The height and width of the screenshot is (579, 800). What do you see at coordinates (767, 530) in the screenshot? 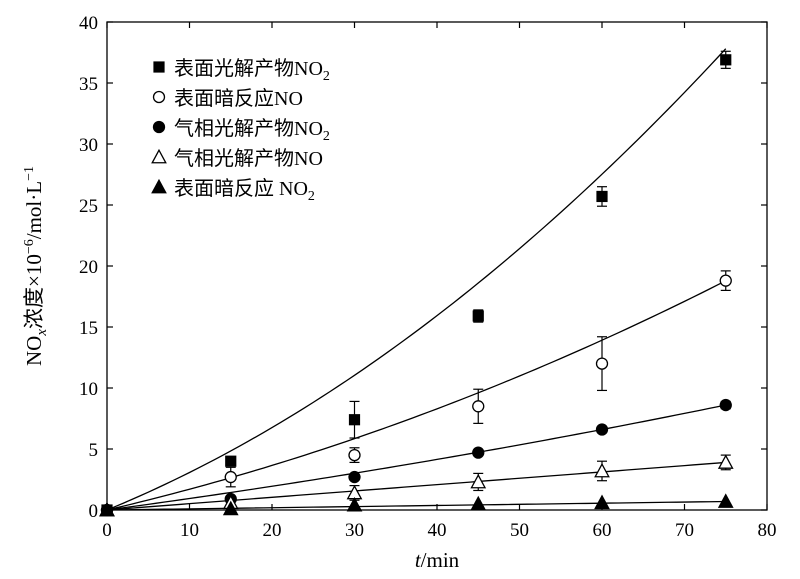
I see `x-tick-label: 80` at bounding box center [767, 530].